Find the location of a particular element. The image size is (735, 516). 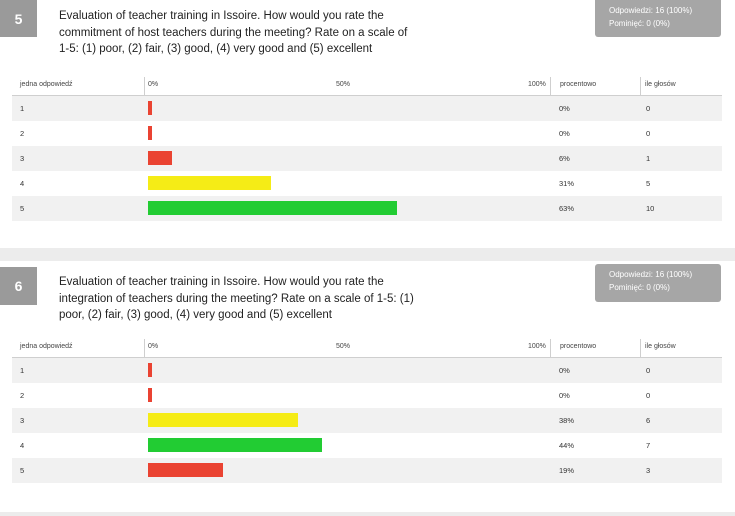

table-row: 3 6% 1 is located at coordinates (367, 158).